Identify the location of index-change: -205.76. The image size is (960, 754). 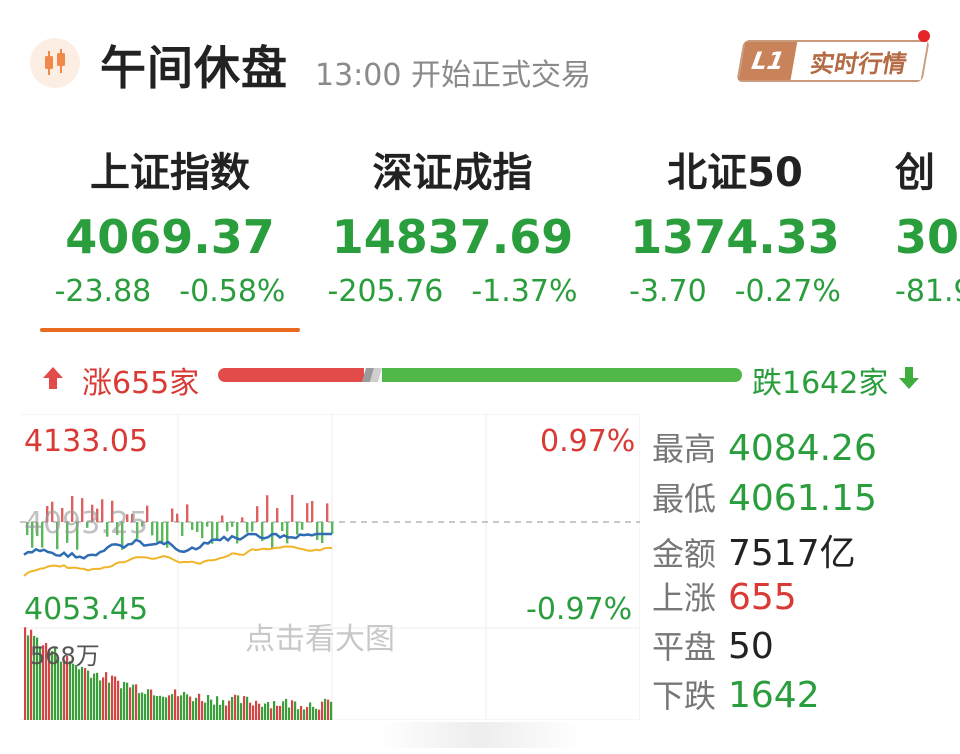
(385, 291).